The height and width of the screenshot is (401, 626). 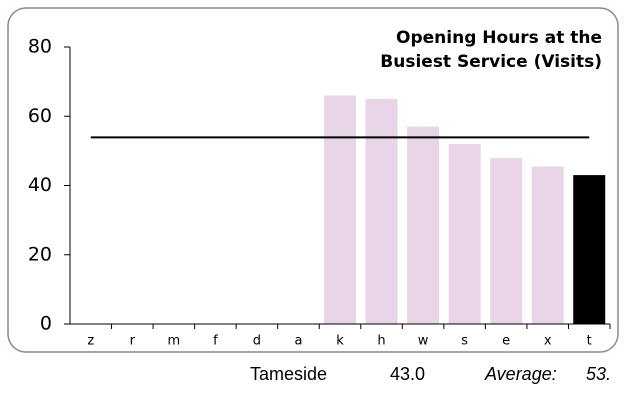 I want to click on x-tick-label: m, so click(x=174, y=341).